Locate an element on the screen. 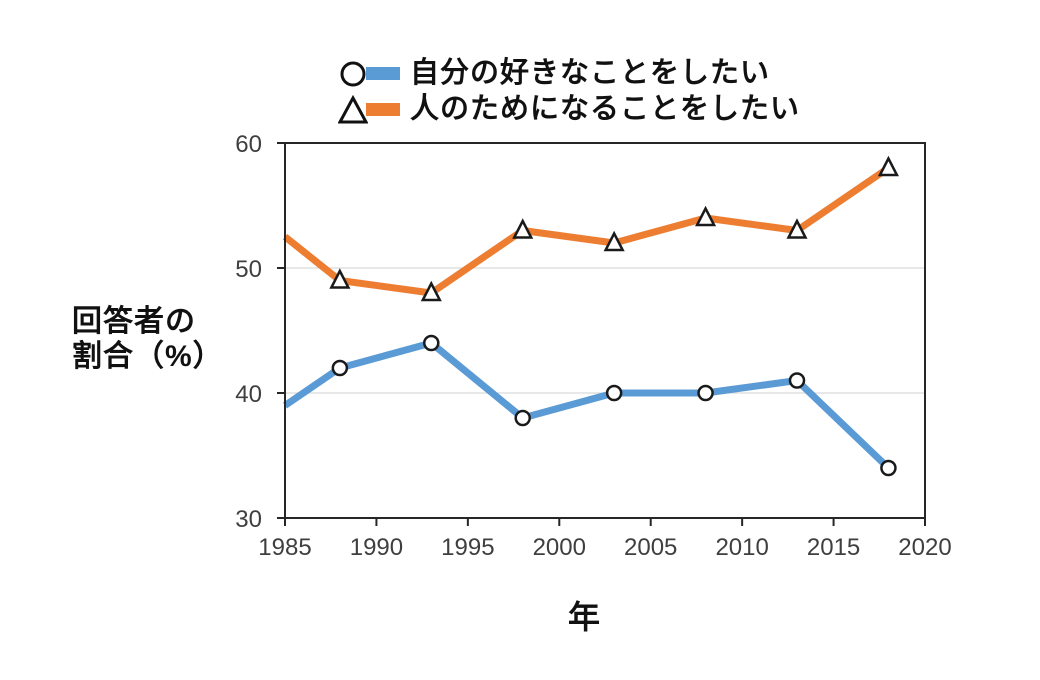 The width and height of the screenshot is (1040, 680). x-tick-label: 2000 is located at coordinates (559, 547).